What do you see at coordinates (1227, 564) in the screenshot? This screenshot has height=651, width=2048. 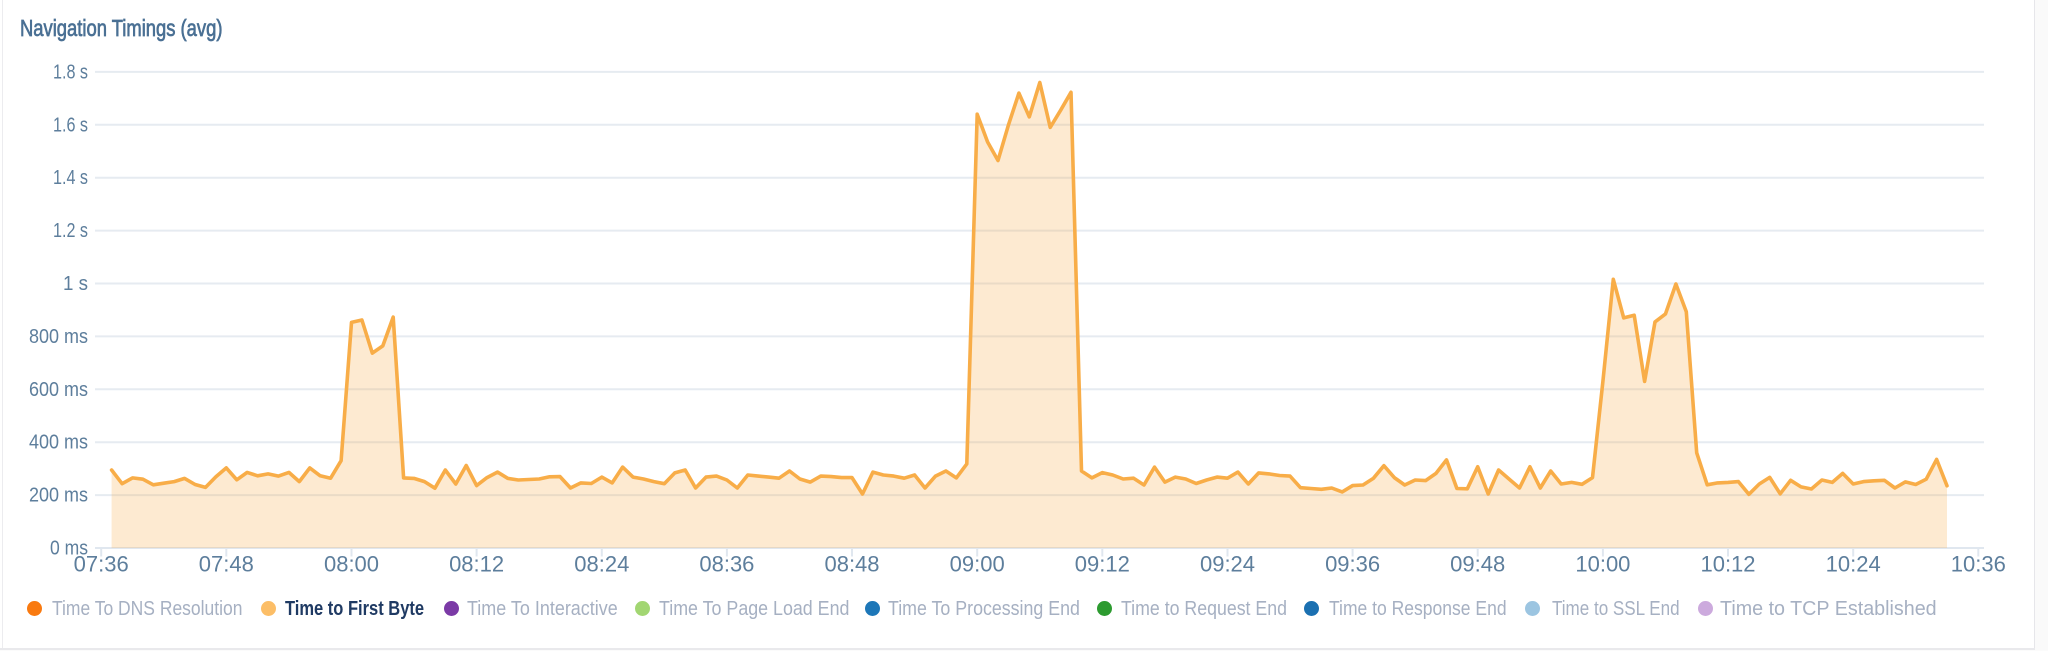 I see `svg-text: 09:24` at bounding box center [1227, 564].